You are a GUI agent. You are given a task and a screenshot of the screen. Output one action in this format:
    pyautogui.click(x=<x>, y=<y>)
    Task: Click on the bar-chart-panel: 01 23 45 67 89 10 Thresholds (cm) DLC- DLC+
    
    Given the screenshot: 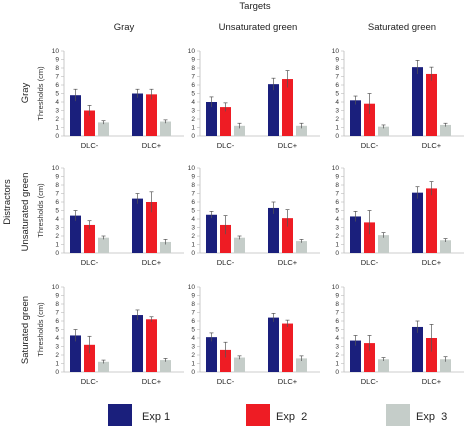 What is the action you would take?
    pyautogui.click(x=110, y=216)
    